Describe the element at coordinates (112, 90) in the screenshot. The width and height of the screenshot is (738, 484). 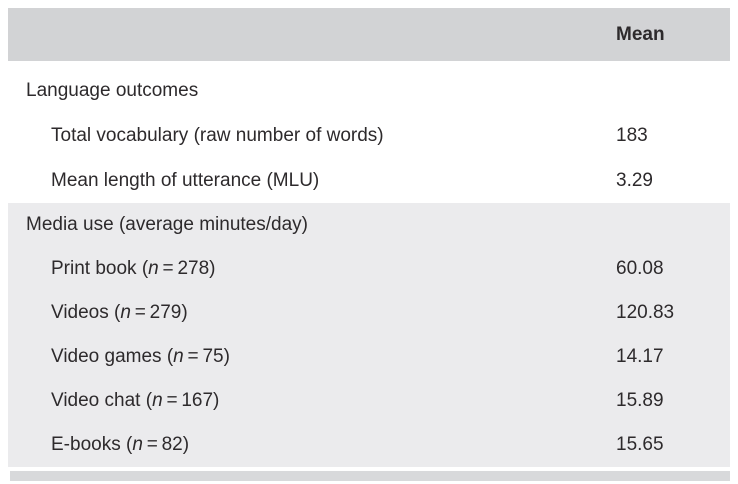
I see `section-title: Language outcomes` at that location.